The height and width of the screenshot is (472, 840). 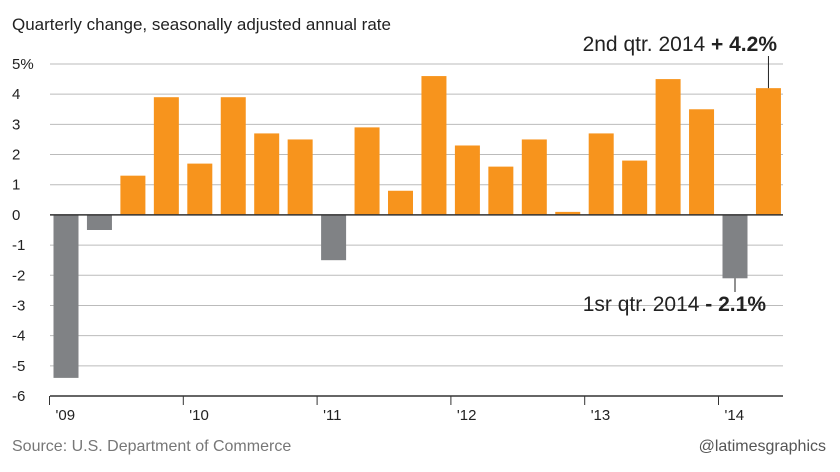 I want to click on annotation-q2-2014-value: + 4.2%, so click(x=744, y=44).